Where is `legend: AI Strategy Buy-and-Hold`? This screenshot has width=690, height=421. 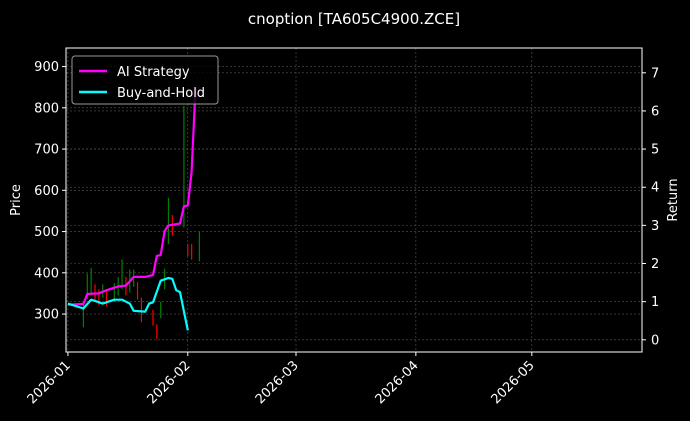
legend: AI Strategy Buy-and-Hold is located at coordinates (145, 80).